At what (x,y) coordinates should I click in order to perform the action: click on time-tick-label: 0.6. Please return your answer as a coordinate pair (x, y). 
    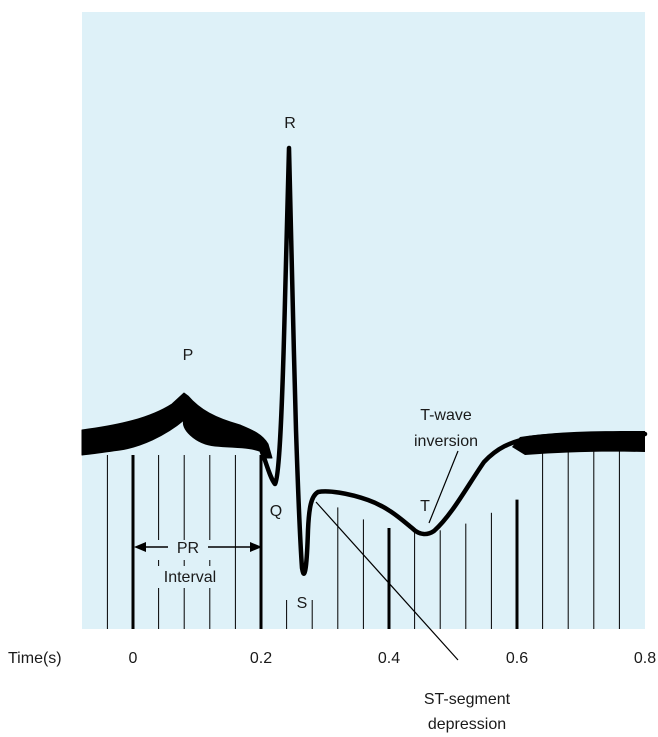
    Looking at the image, I should click on (517, 658).